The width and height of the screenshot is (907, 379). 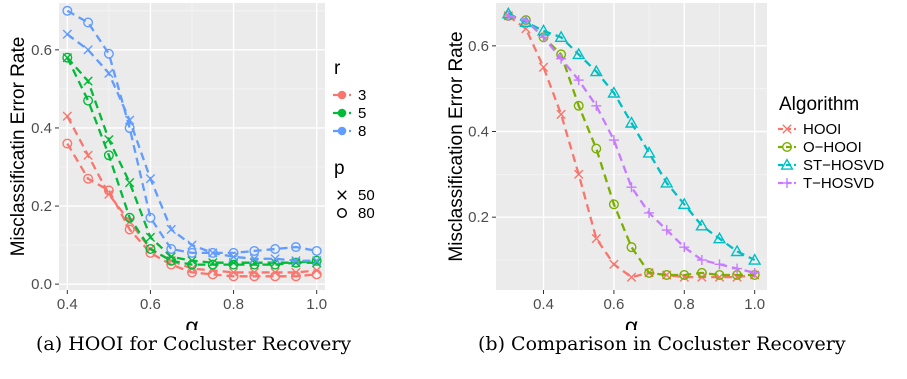 I want to click on panel-b-x-tick-label: 0.8, so click(x=684, y=304).